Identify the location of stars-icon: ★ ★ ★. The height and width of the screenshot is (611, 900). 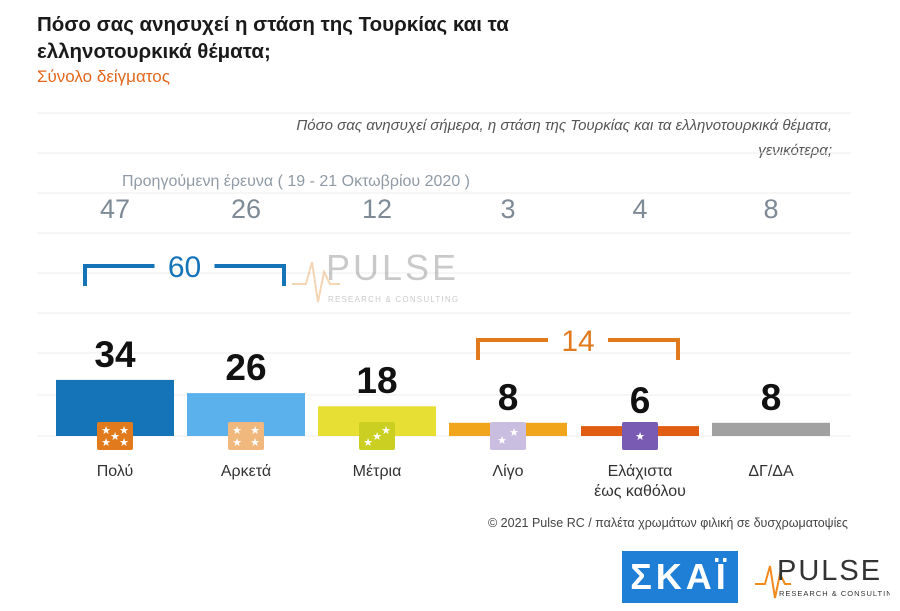
(377, 436).